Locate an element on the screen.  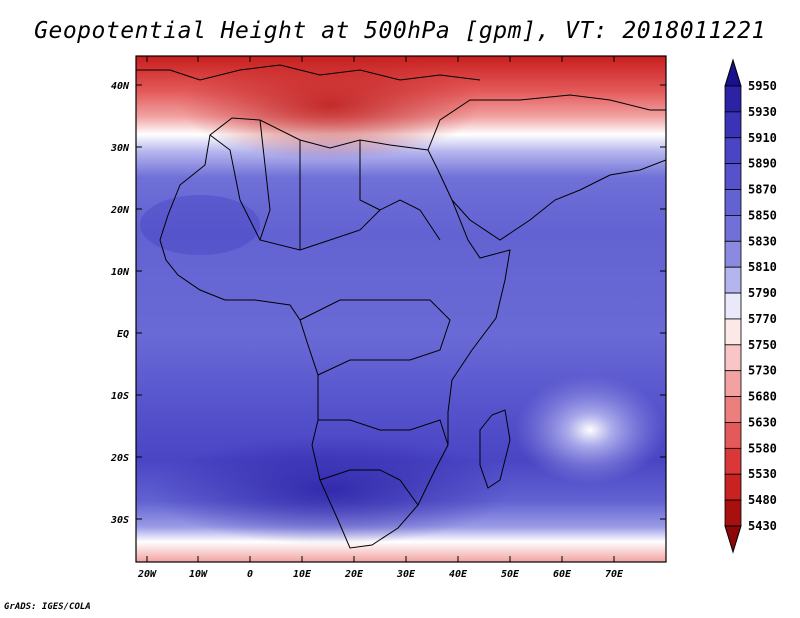
colorbar-label: 5950 is located at coordinates (762, 86).